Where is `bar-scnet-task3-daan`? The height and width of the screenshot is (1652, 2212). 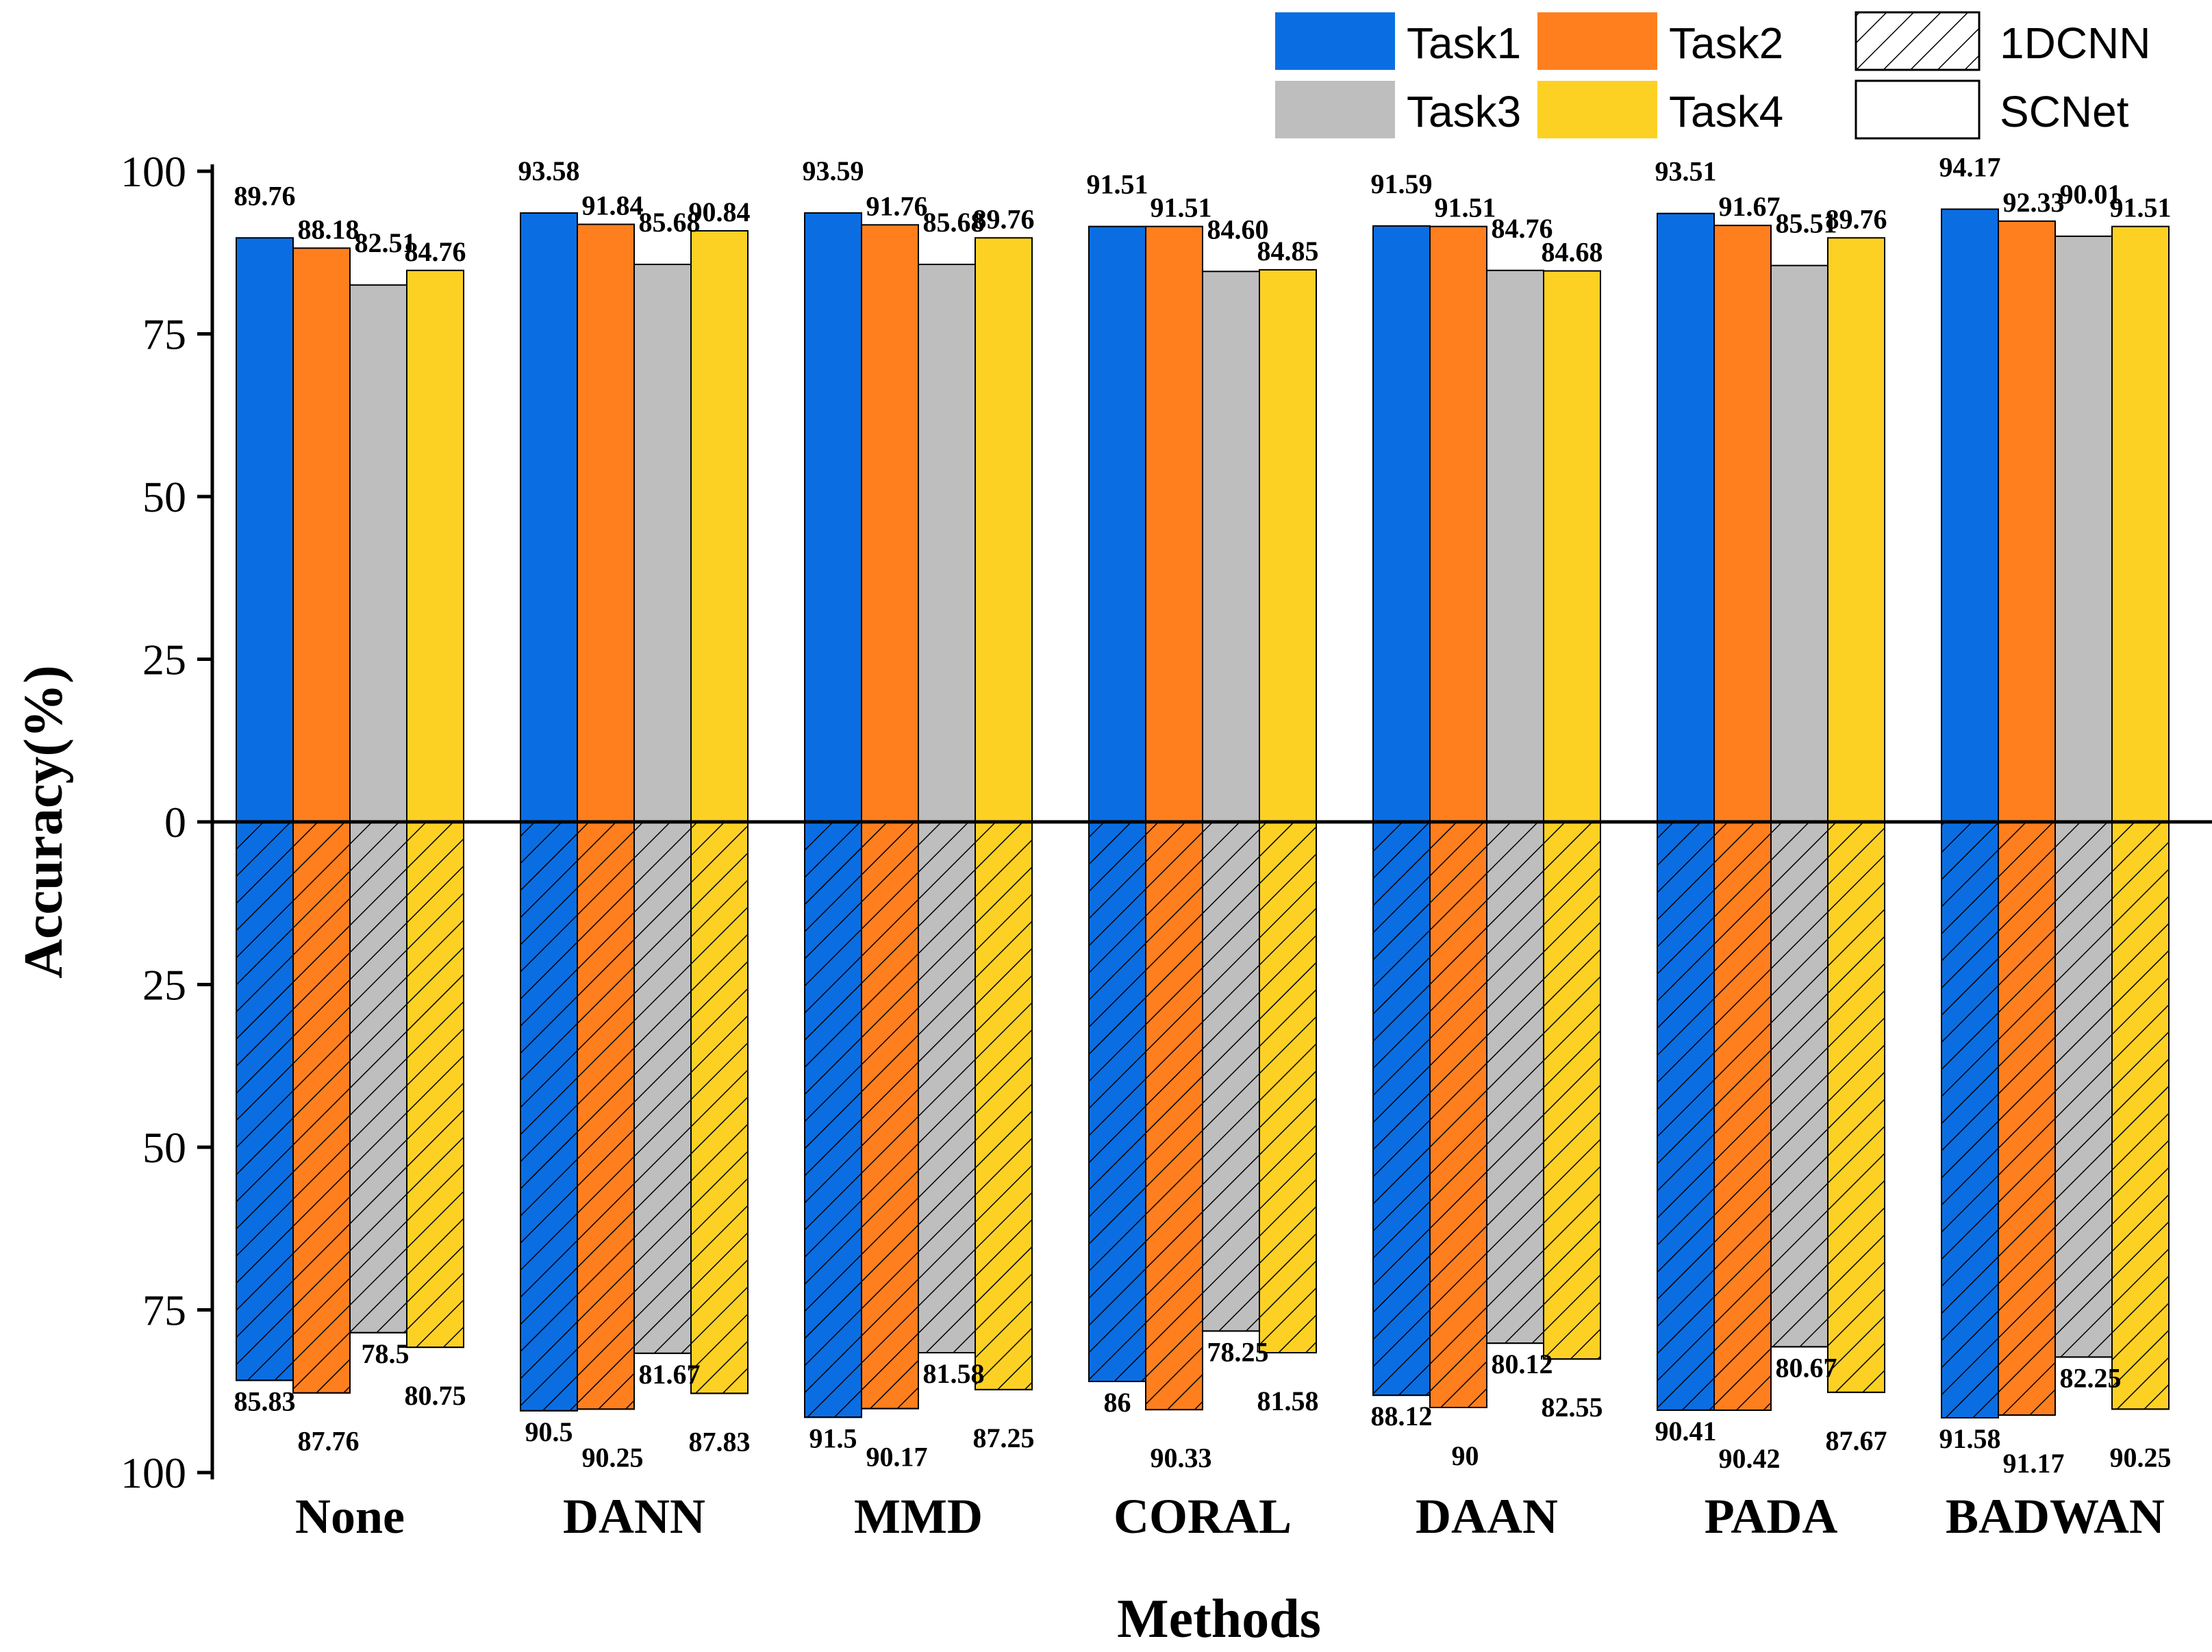 bar-scnet-task3-daan is located at coordinates (1515, 546).